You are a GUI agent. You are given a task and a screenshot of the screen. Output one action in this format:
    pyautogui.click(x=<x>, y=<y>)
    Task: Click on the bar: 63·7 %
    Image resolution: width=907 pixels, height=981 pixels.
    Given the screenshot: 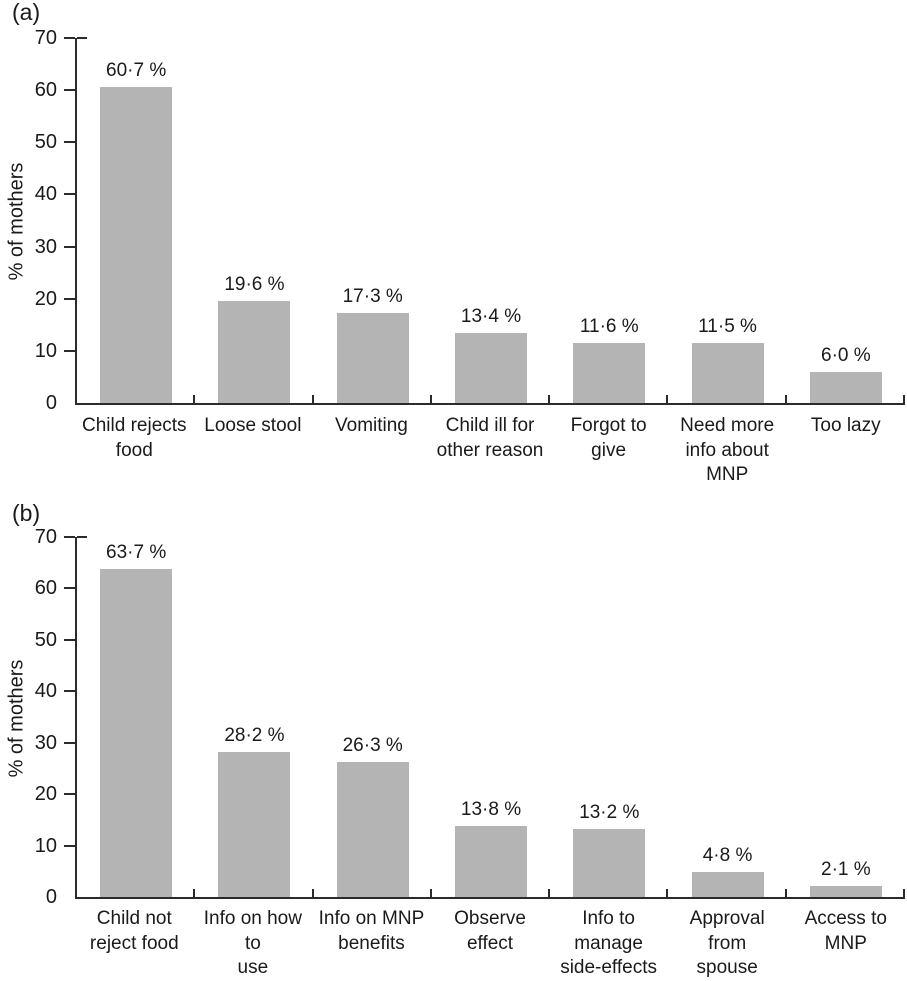 What is the action you would take?
    pyautogui.click(x=136, y=719)
    